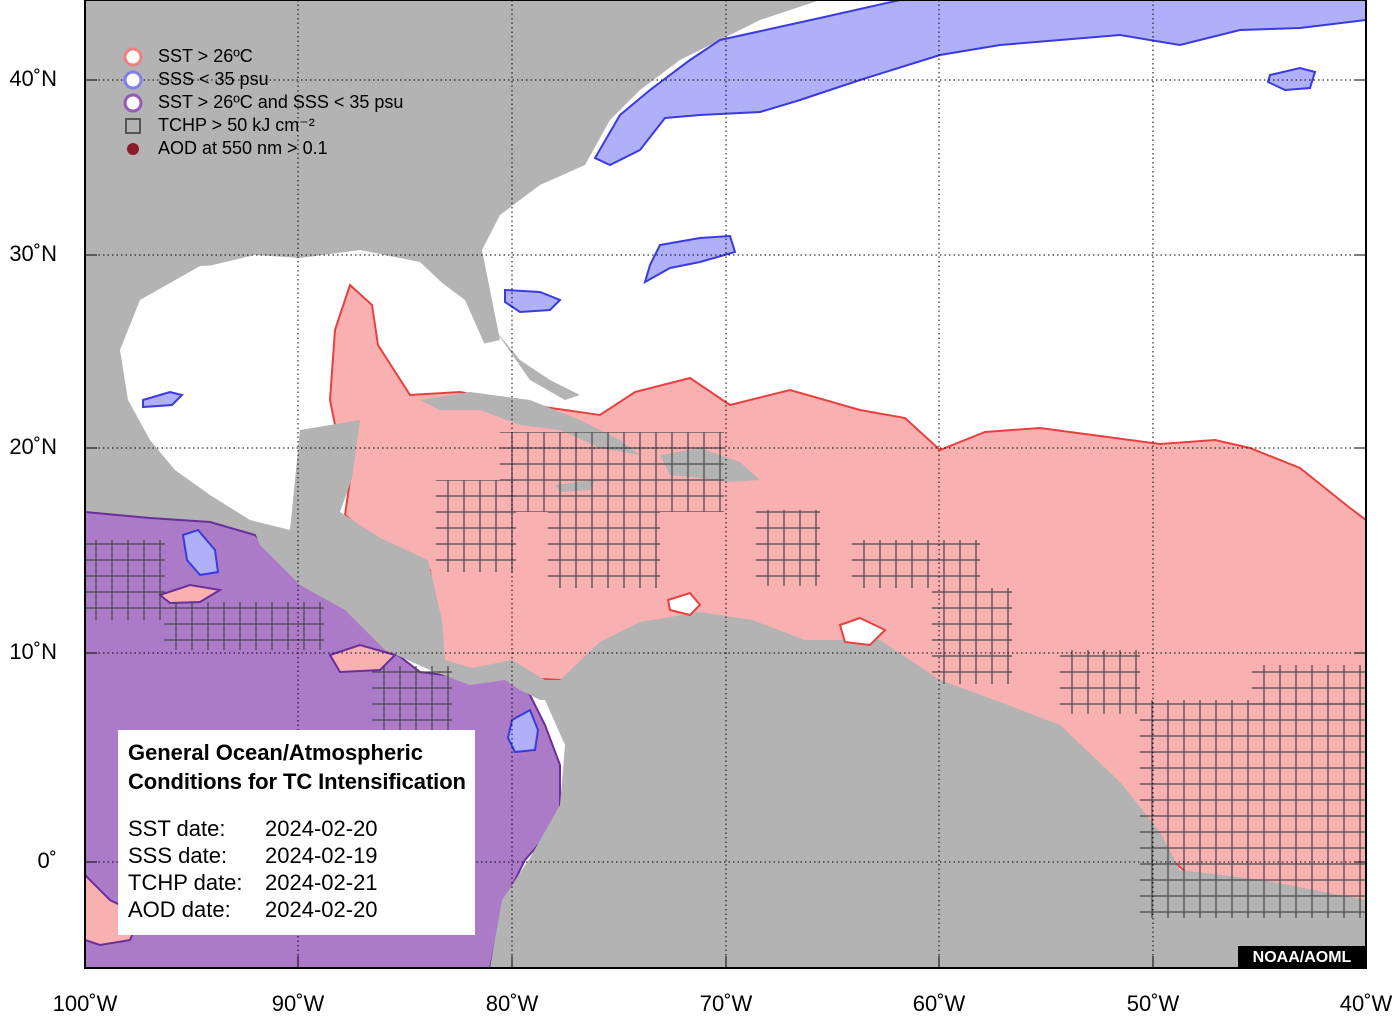 The width and height of the screenshot is (1400, 1024). What do you see at coordinates (33, 78) in the screenshot?
I see `y-tick-label: 40˚N` at bounding box center [33, 78].